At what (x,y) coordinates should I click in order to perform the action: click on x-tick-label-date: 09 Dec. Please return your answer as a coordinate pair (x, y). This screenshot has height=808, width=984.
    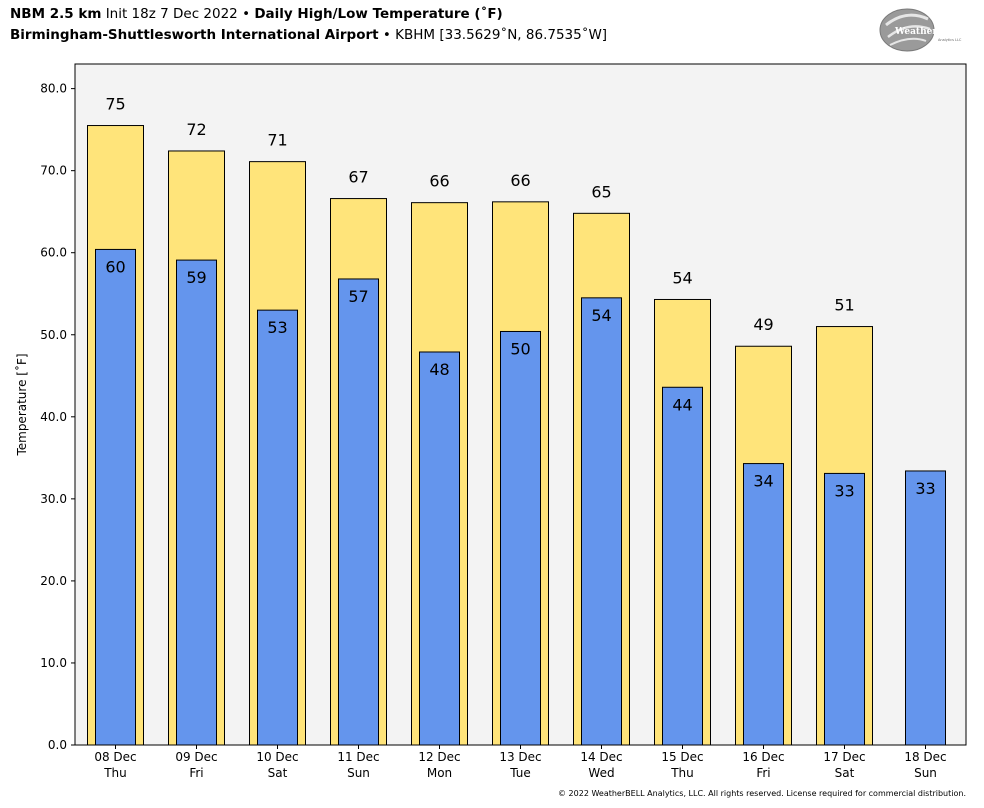
    Looking at the image, I should click on (196, 757).